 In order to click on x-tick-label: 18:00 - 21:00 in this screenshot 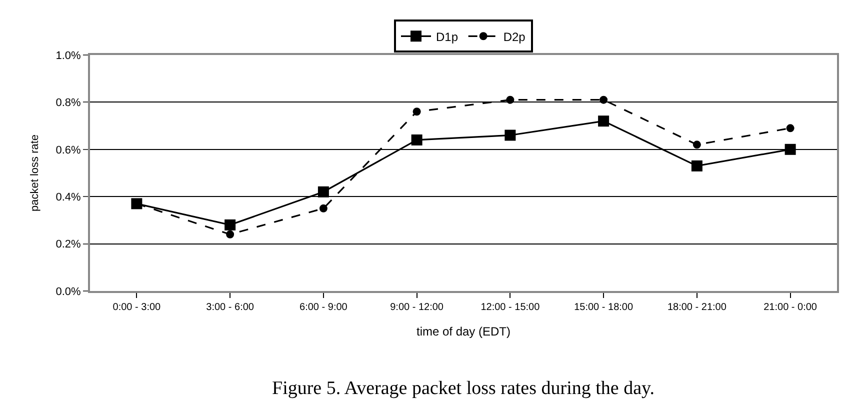, I will do `click(697, 307)`.